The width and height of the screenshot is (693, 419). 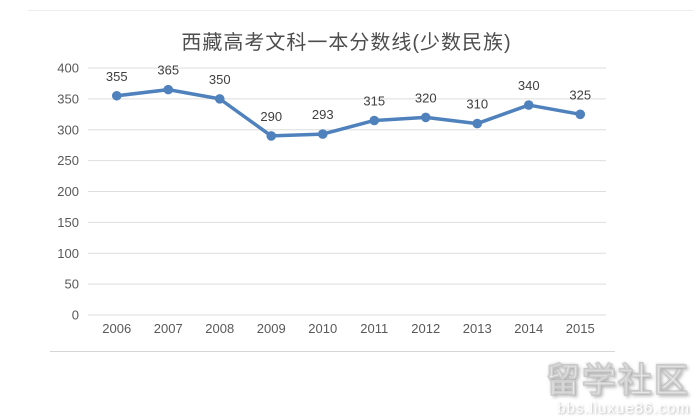 I want to click on data-point-label: 325, so click(x=580, y=94).